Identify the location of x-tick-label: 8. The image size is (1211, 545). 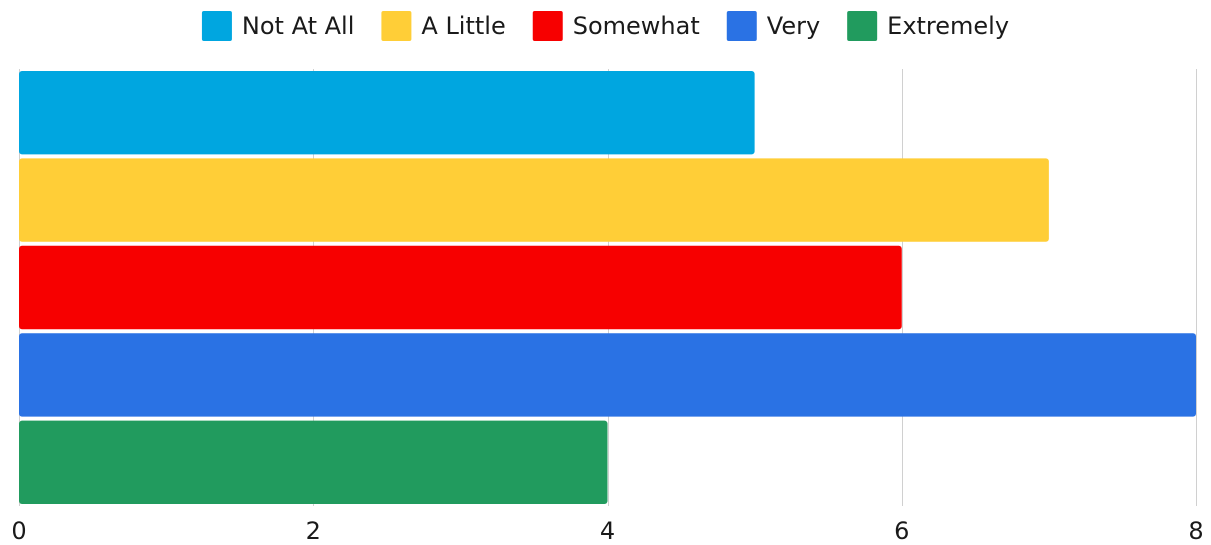
(1195, 531).